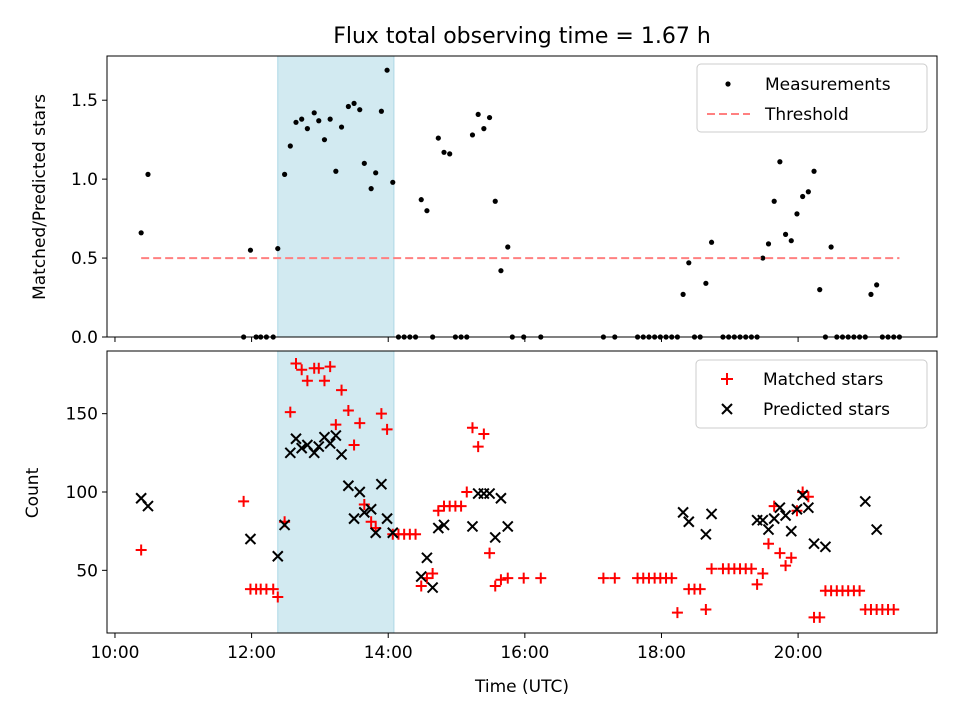 The image size is (960, 720). Describe the element at coordinates (798, 653) in the screenshot. I see `x-tick-label: 20:00` at that location.